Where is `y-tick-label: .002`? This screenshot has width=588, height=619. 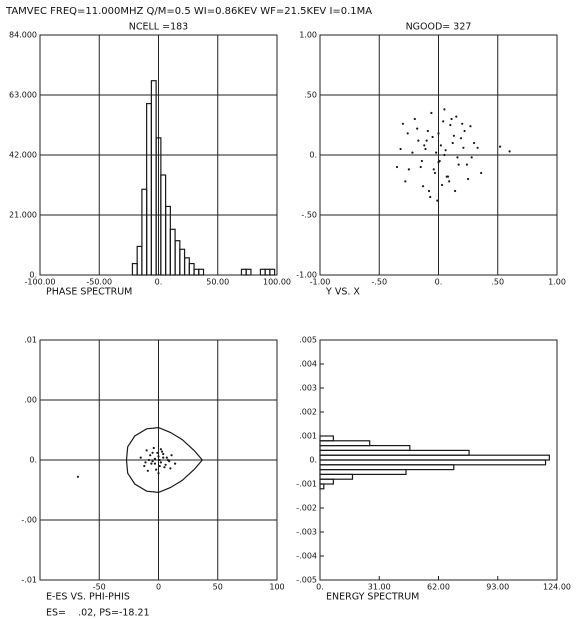
y-tick-label: .002 is located at coordinates (308, 412).